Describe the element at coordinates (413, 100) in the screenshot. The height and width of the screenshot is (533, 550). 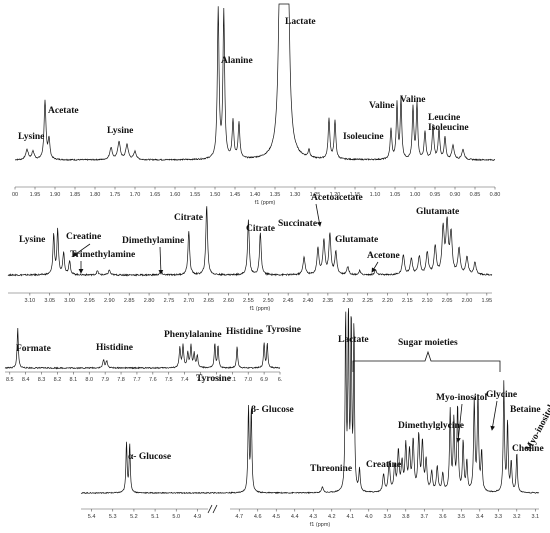
I see `peak-label: Valine` at that location.